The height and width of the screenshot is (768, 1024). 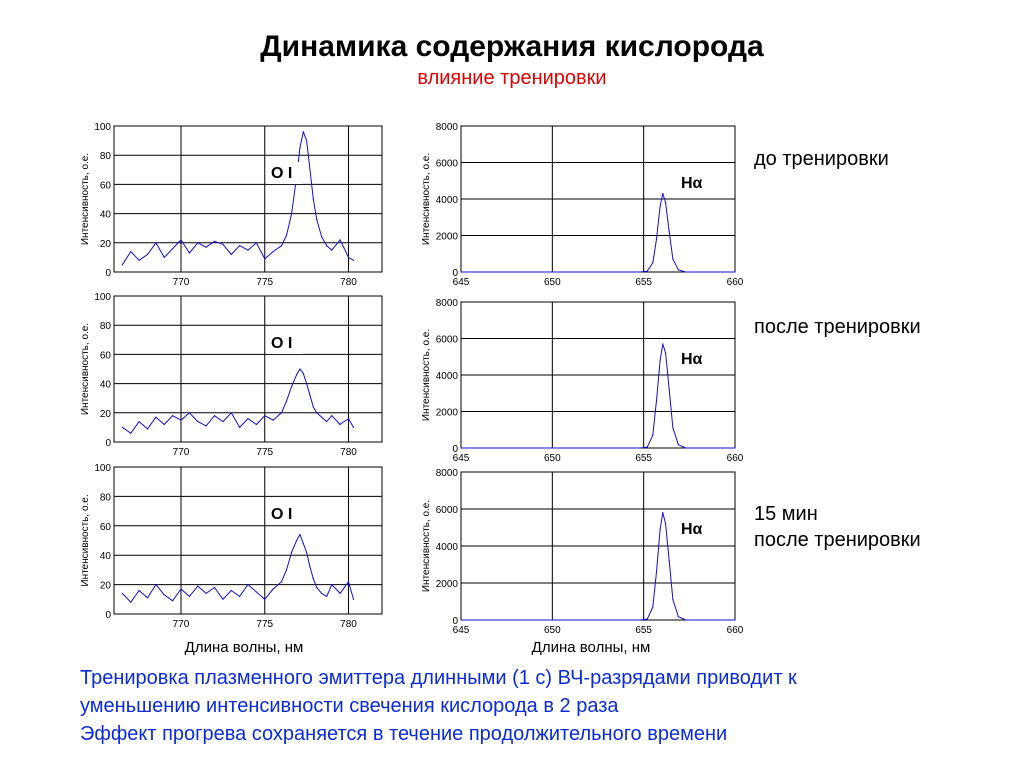 What do you see at coordinates (264, 452) in the screenshot?
I see `panel-1-oi-xtick-label: 775` at bounding box center [264, 452].